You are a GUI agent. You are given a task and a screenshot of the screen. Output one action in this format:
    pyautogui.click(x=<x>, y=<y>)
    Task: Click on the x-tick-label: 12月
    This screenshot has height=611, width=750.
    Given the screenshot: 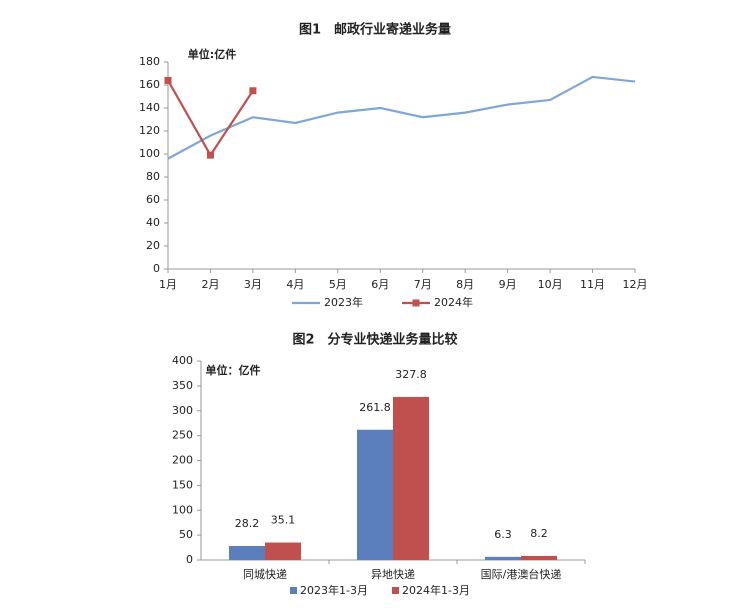 What is the action you would take?
    pyautogui.click(x=635, y=284)
    